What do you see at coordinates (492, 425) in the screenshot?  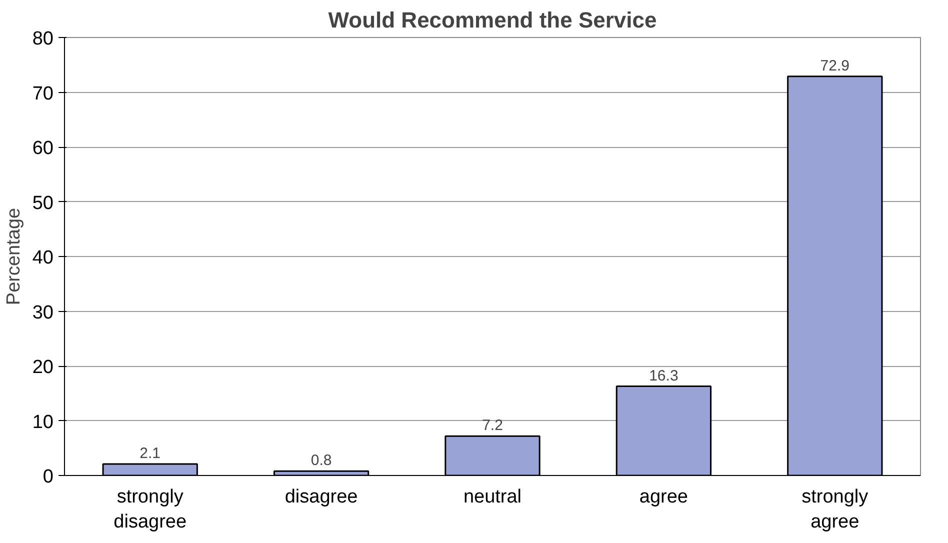 I see `data-label: 7.2` at bounding box center [492, 425].